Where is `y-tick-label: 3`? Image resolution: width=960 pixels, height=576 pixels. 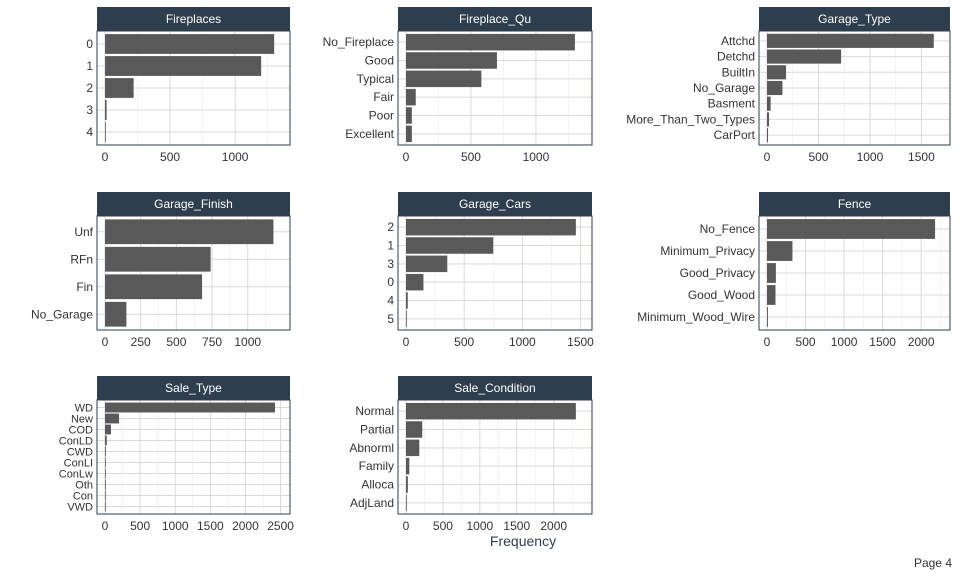 y-tick-label: 3 is located at coordinates (89, 110).